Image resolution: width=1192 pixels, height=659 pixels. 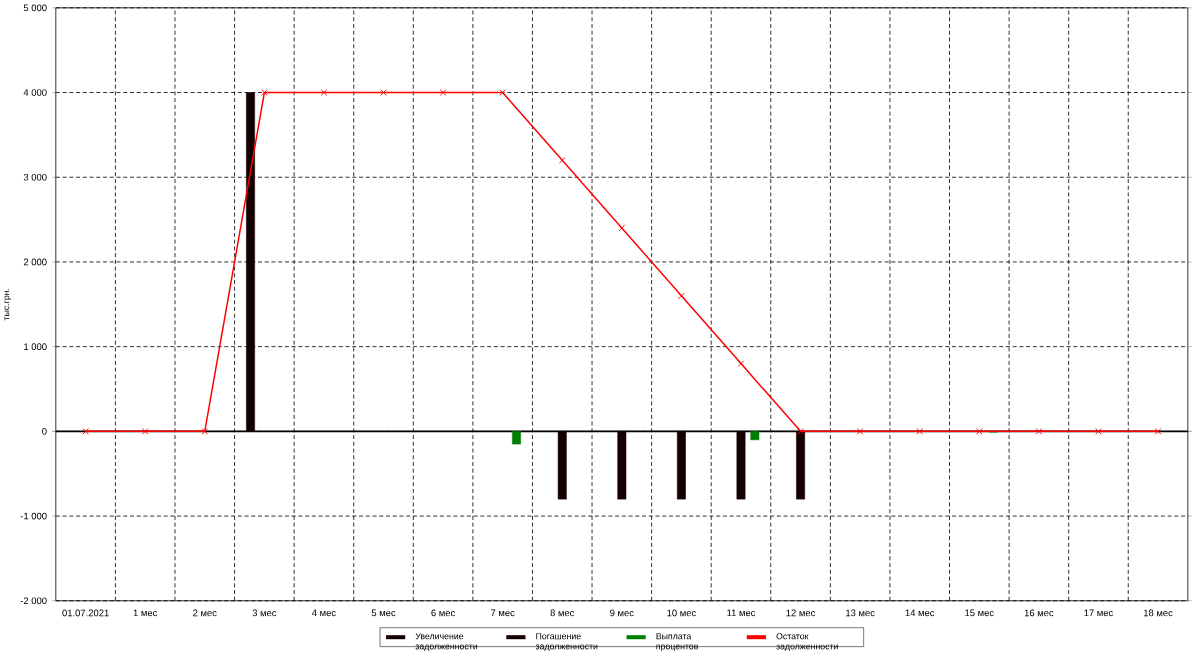 What do you see at coordinates (383, 613) in the screenshot?
I see `x-tick-label: 5 мес` at bounding box center [383, 613].